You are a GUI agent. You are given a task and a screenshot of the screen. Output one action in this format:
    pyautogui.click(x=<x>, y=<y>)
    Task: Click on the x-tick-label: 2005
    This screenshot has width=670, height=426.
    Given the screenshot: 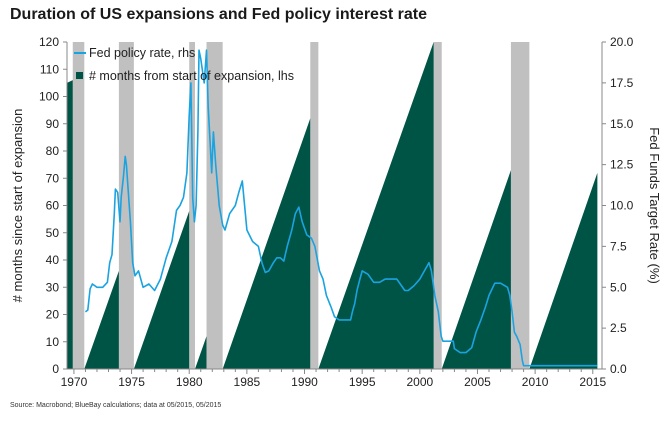 What is the action you would take?
    pyautogui.click(x=477, y=382)
    